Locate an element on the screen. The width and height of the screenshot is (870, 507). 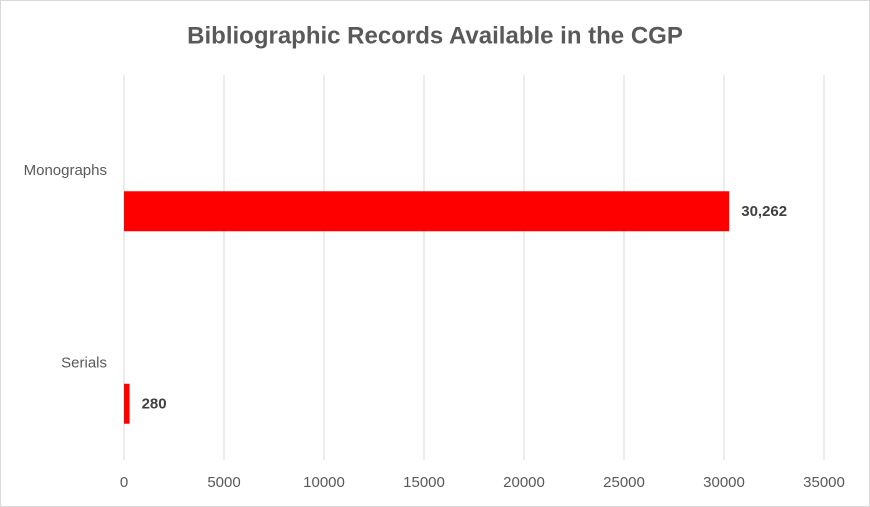
x-tick-label: 25000 is located at coordinates (624, 482).